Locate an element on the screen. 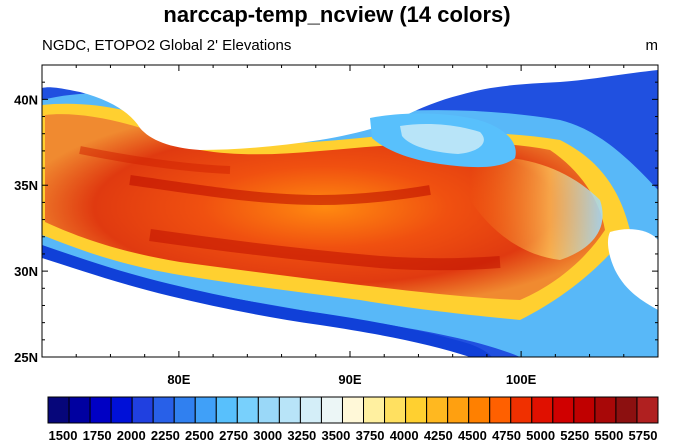 Image resolution: width=674 pixels, height=442 pixels. colorbar-label: 3500 is located at coordinates (335, 435).